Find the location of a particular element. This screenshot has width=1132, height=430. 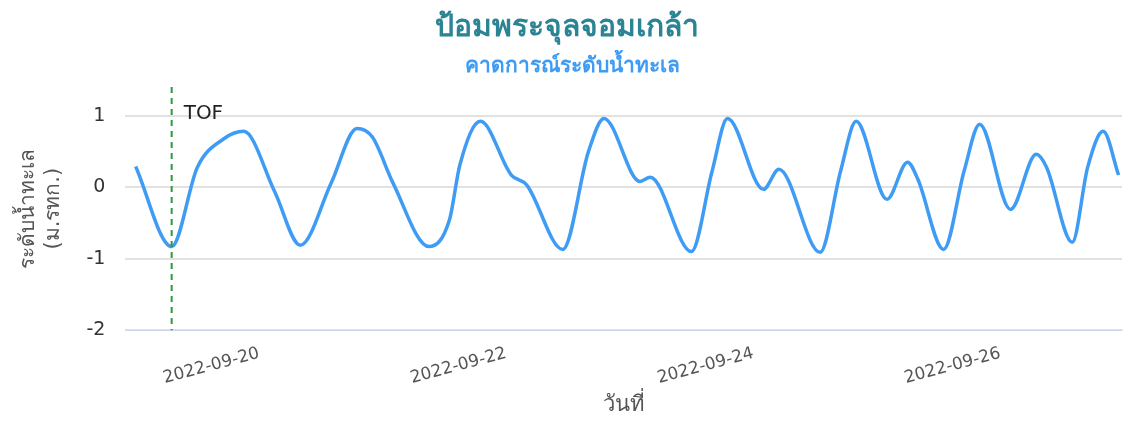

x-axis-title: วันที่ is located at coordinates (623, 401).